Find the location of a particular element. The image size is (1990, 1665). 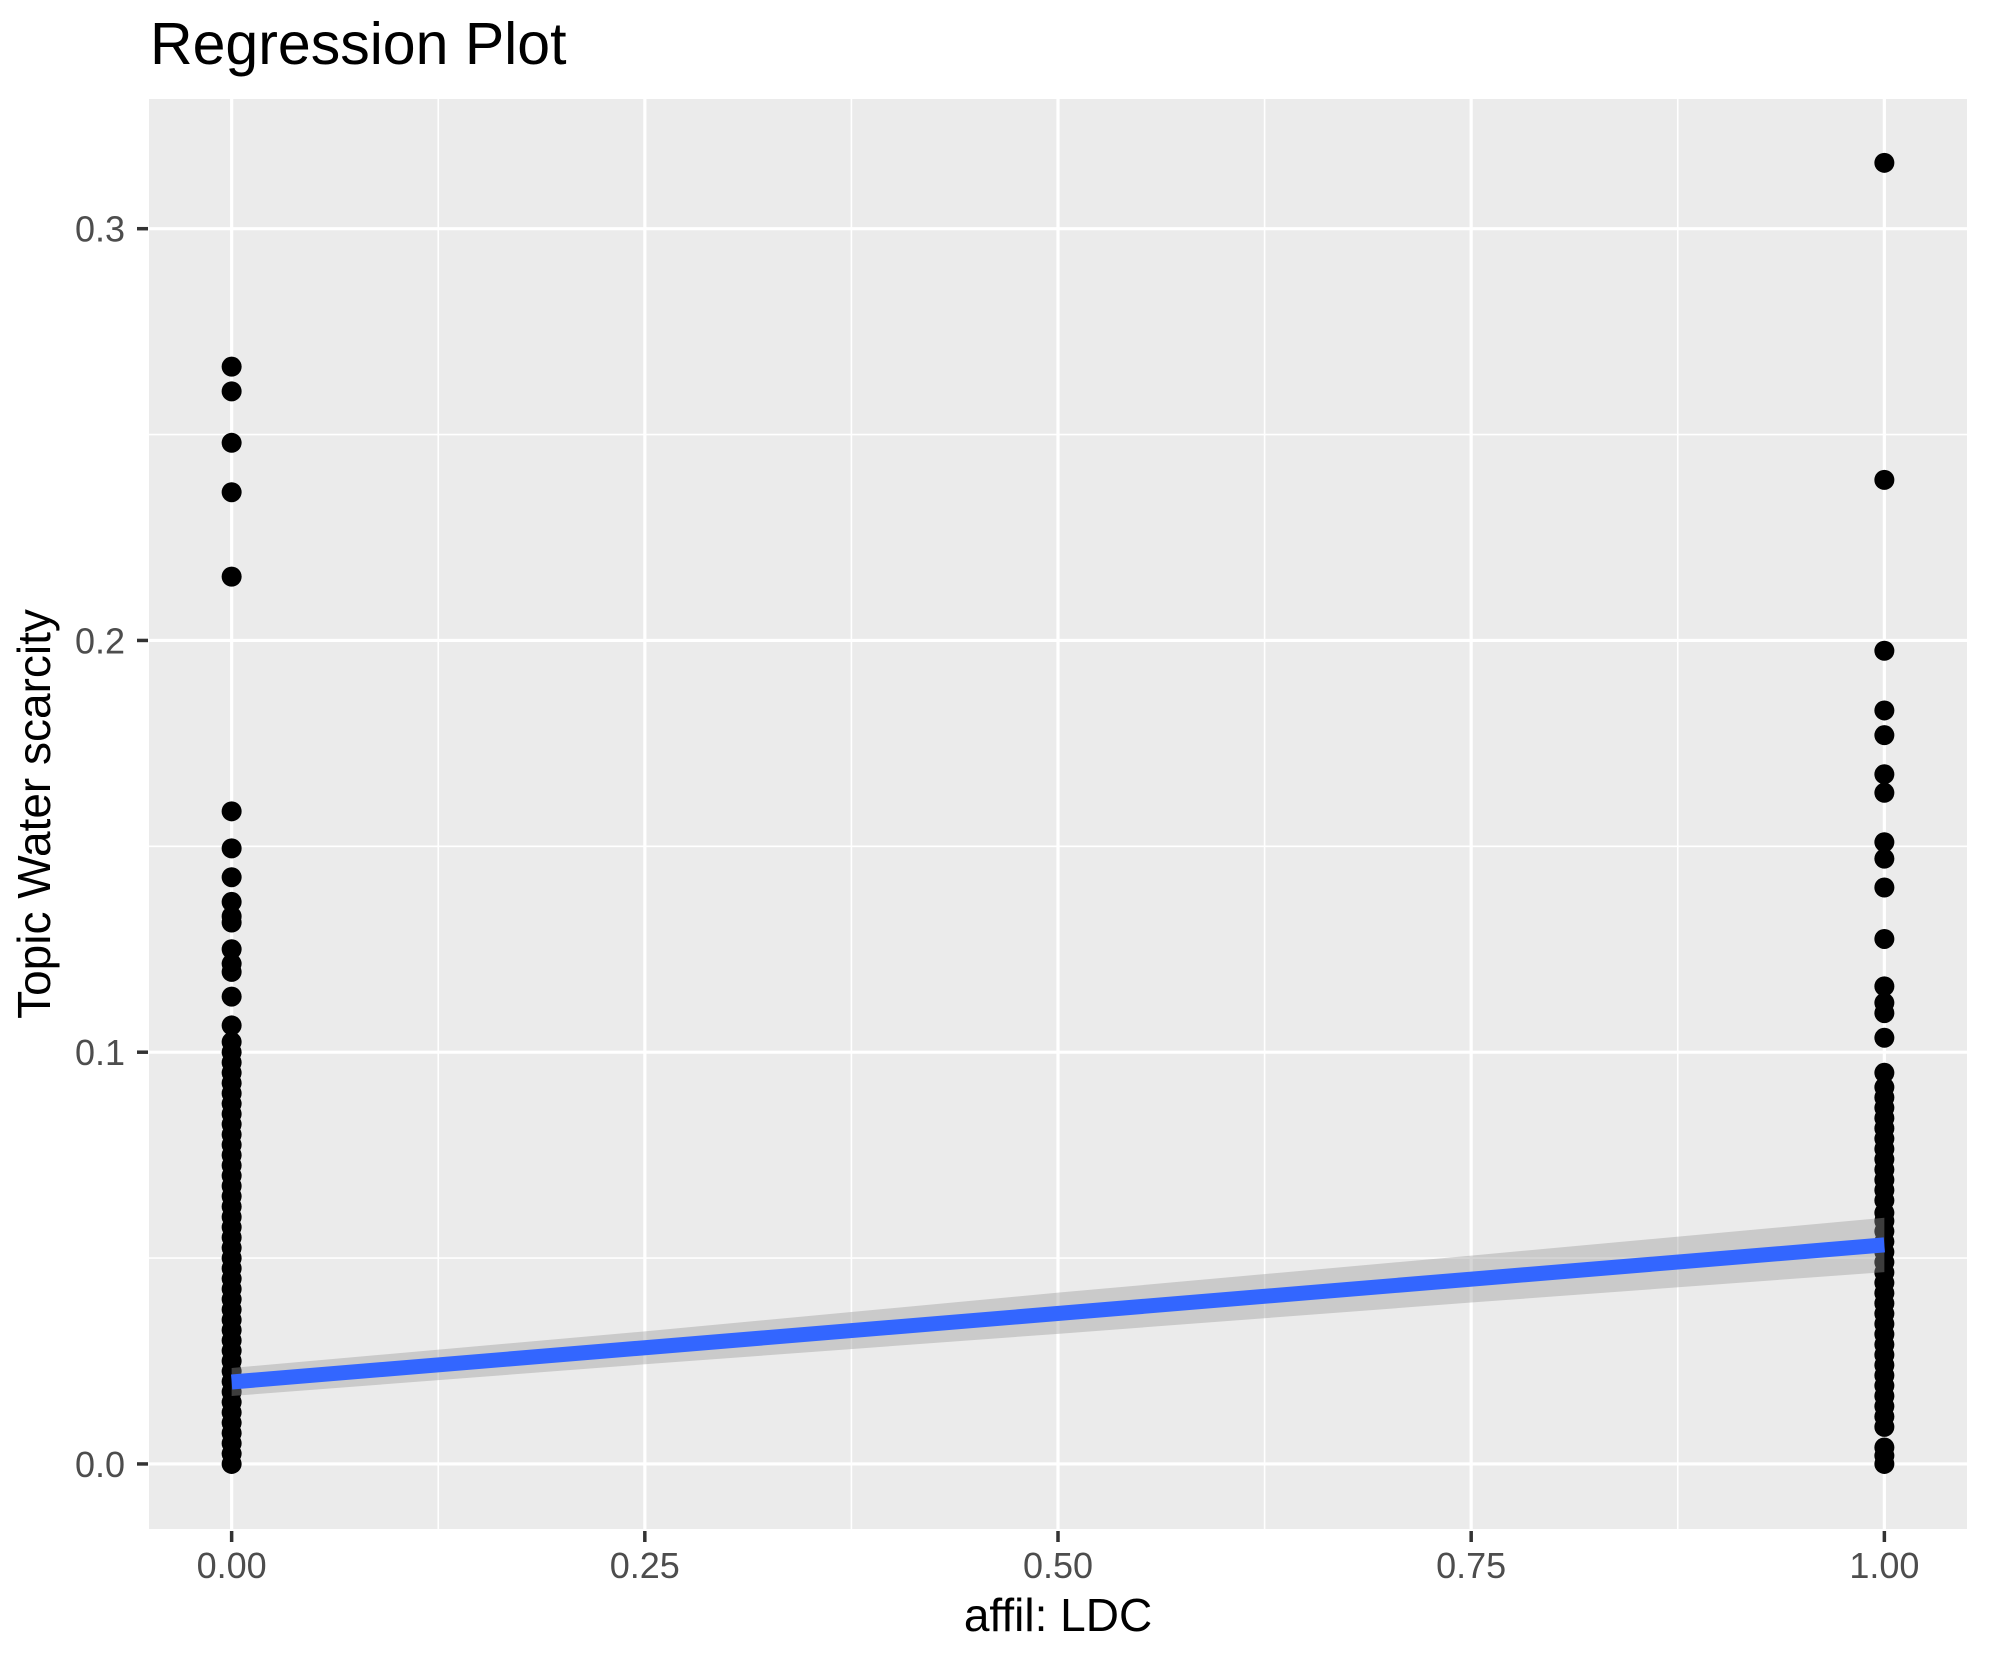

x-axis-title: affil: LDC is located at coordinates (1058, 1615).